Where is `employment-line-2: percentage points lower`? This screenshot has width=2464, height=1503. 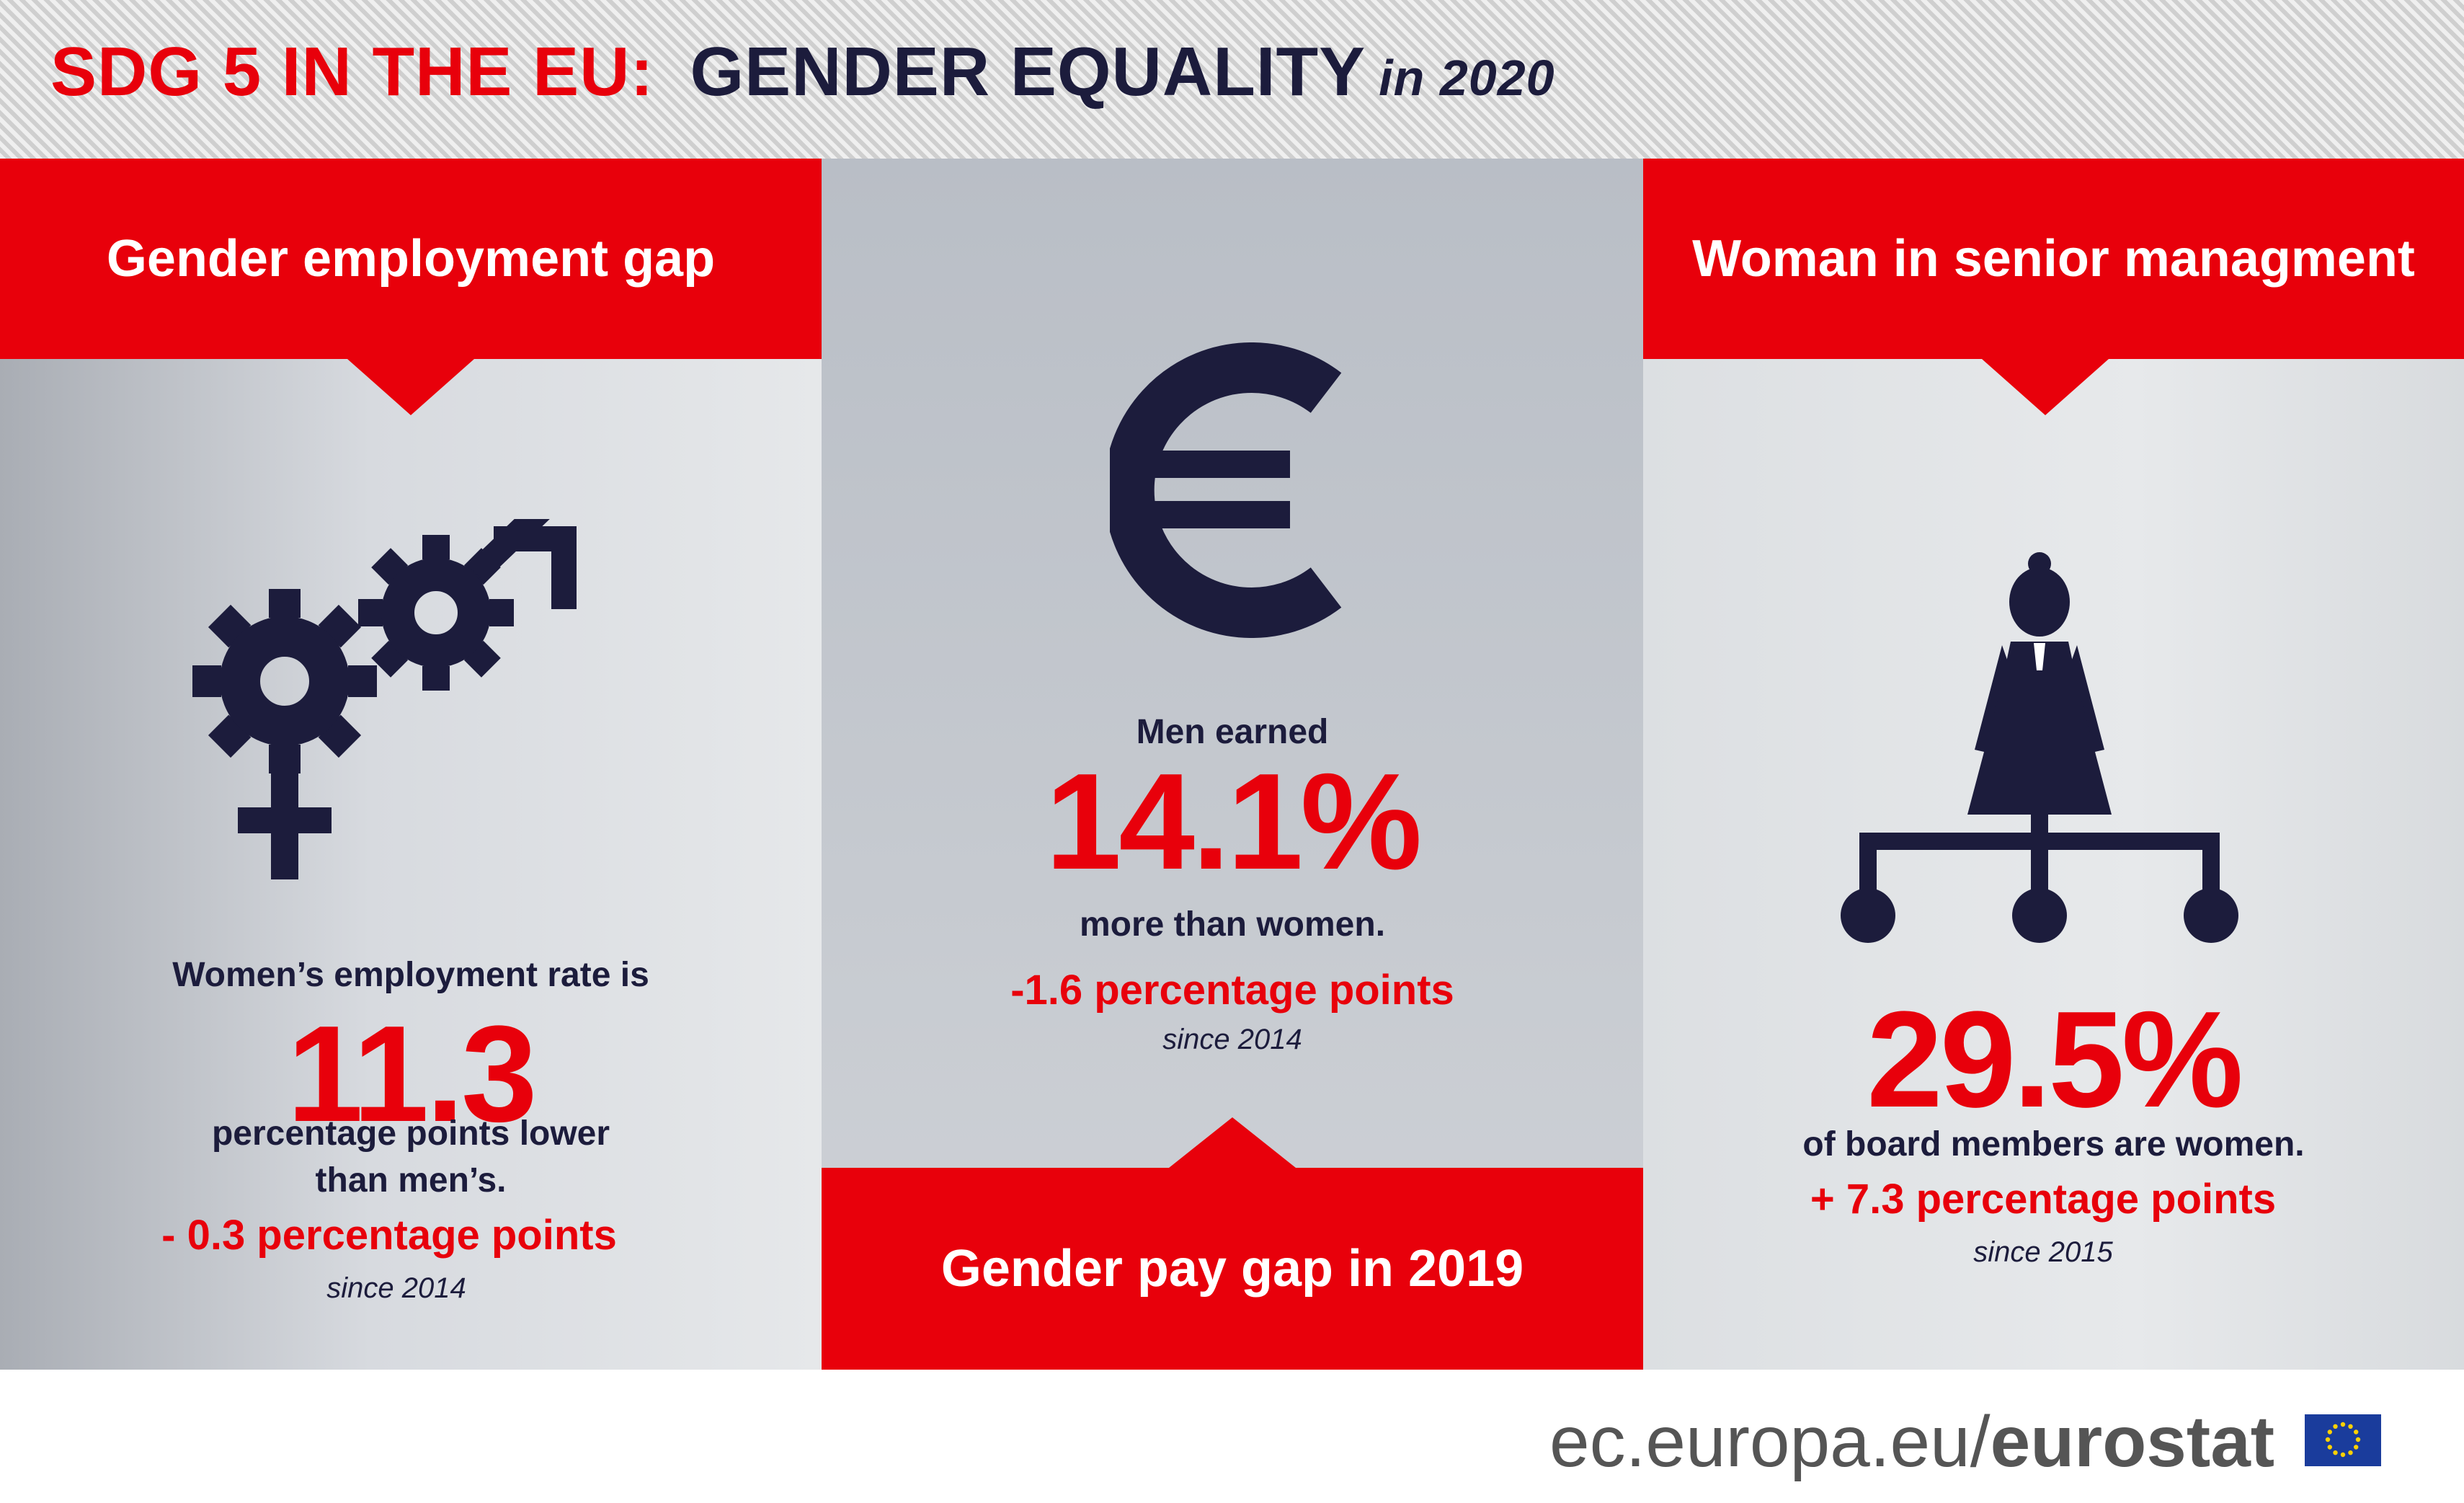 employment-line-2: percentage points lower is located at coordinates (410, 1133).